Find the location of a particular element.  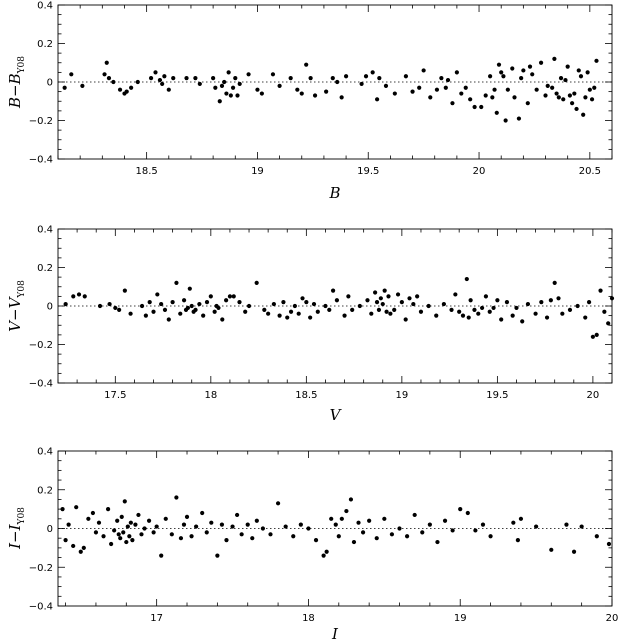

x-tick-label: 19.5 is located at coordinates (368, 171).